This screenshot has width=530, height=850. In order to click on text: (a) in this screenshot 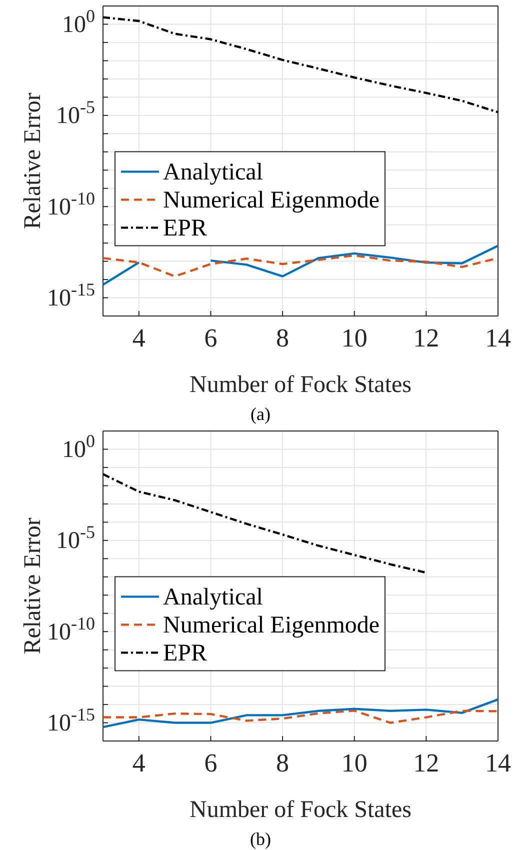, I will do `click(260, 414)`.